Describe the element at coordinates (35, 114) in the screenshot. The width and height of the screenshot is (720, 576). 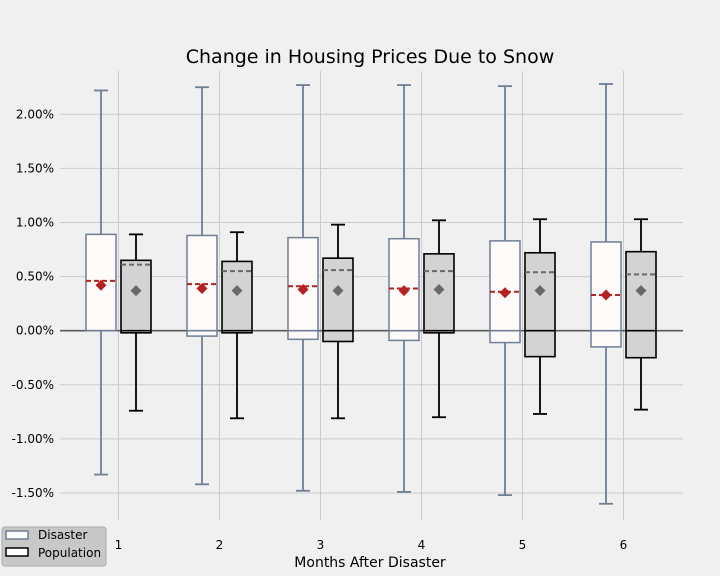
I see `y-tick-label: 2.00%` at that location.